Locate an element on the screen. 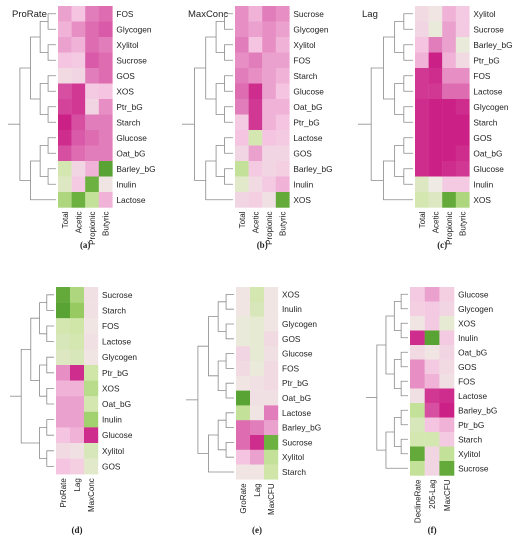 Image resolution: width=526 pixels, height=550 pixels. column-label: DeclineRate is located at coordinates (417, 501).